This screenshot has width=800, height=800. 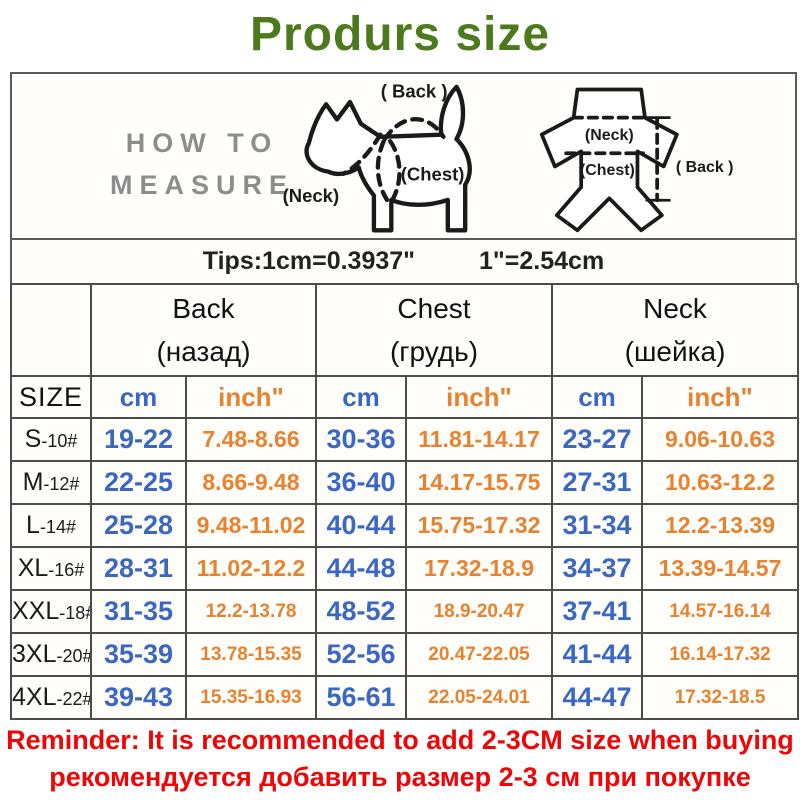 I want to click on dog-neck-label: (Neck), so click(x=311, y=195).